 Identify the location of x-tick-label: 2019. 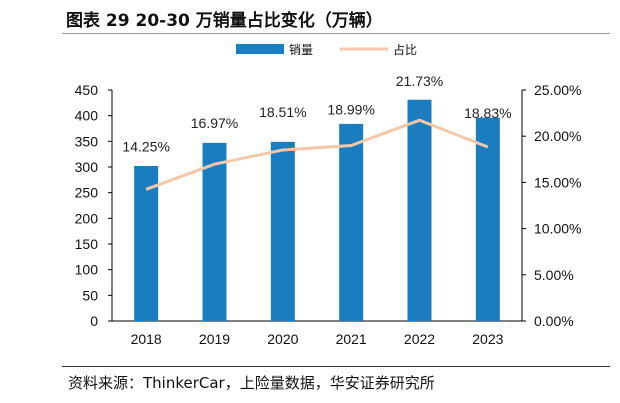
(214, 339).